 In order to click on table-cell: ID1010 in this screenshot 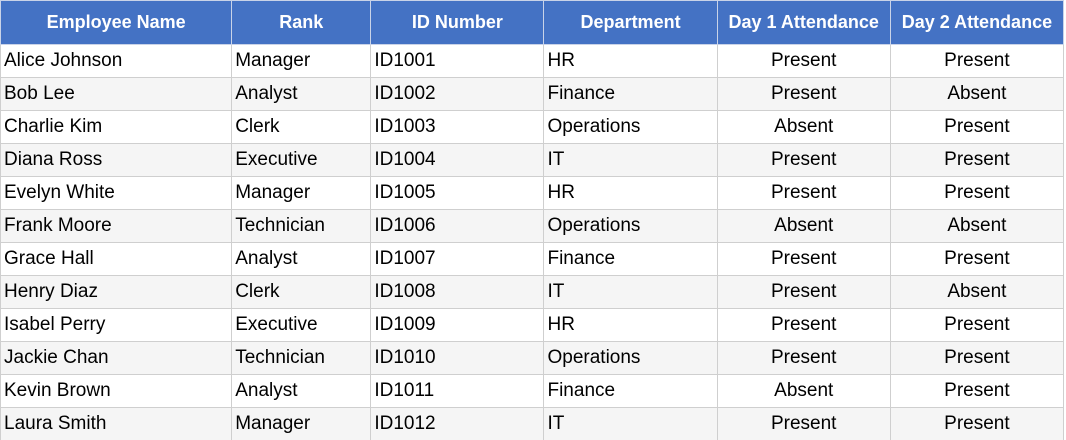, I will do `click(457, 358)`.